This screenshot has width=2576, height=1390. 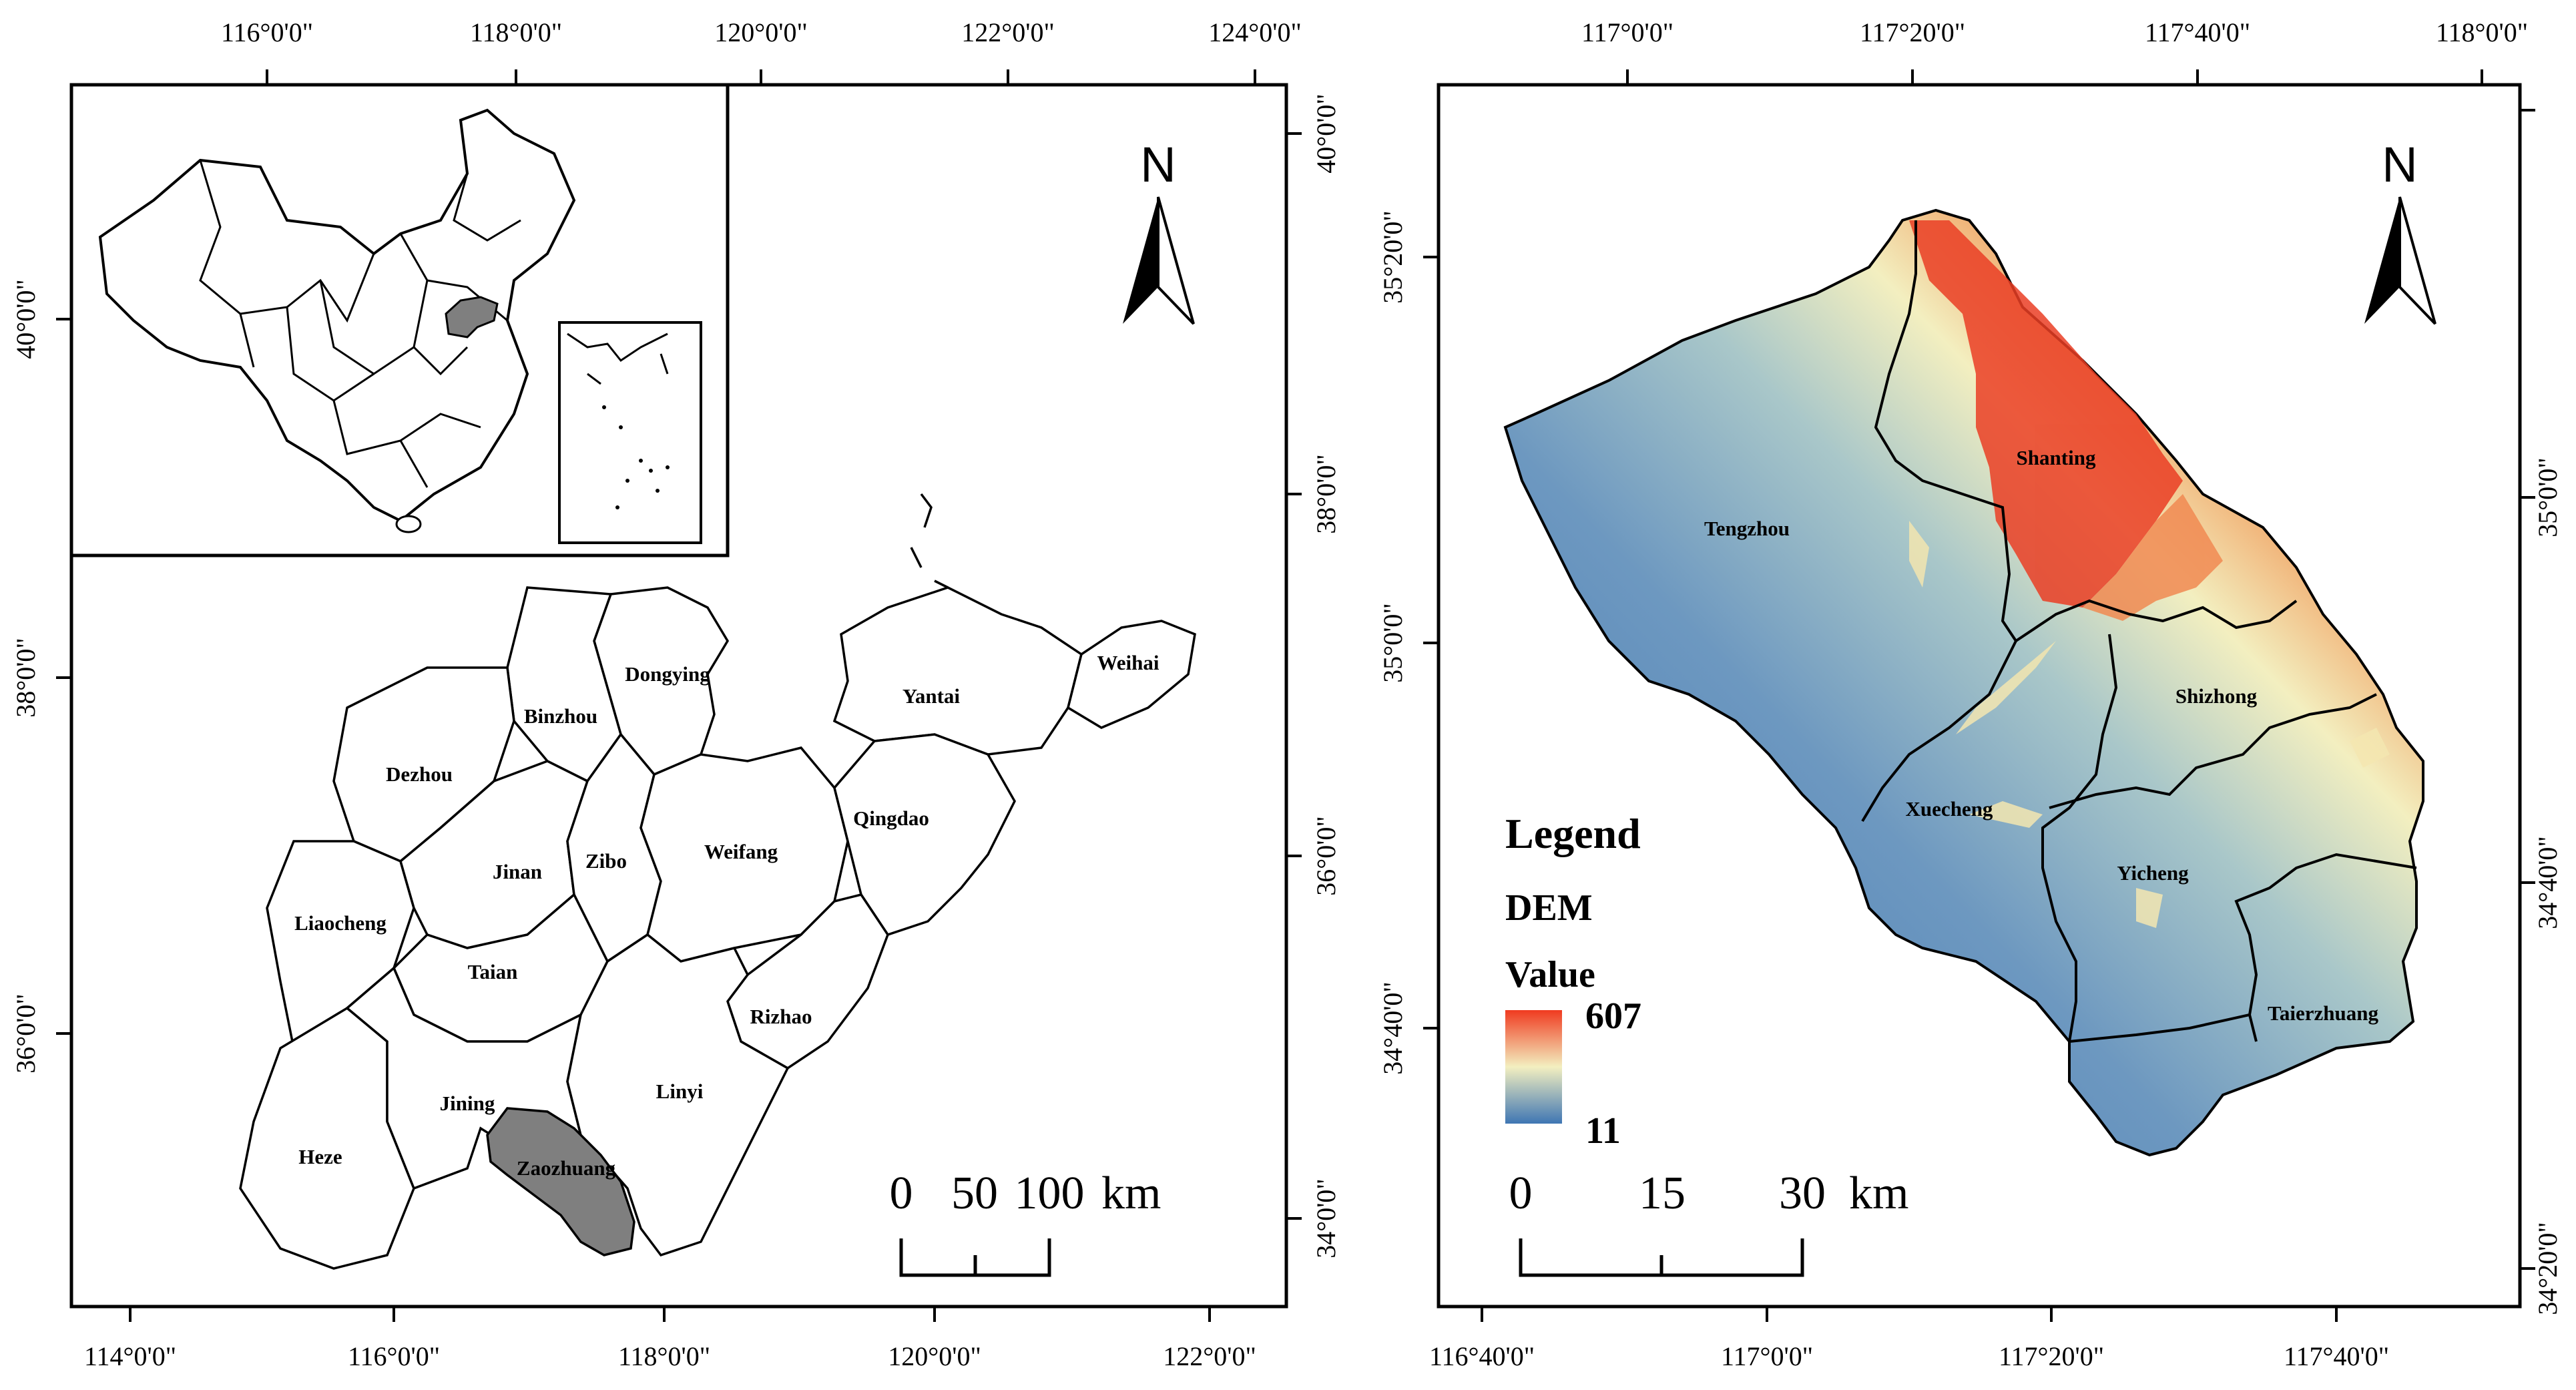 I want to click on city-label-dongying: Dongying, so click(x=667, y=674).